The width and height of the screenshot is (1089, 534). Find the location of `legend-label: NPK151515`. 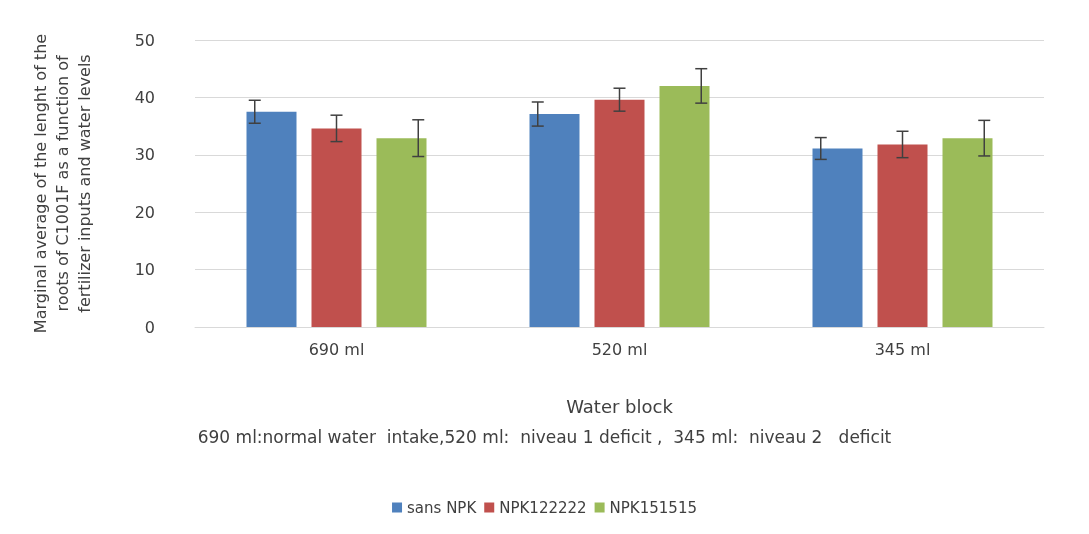

legend-label: NPK151515 is located at coordinates (653, 507).